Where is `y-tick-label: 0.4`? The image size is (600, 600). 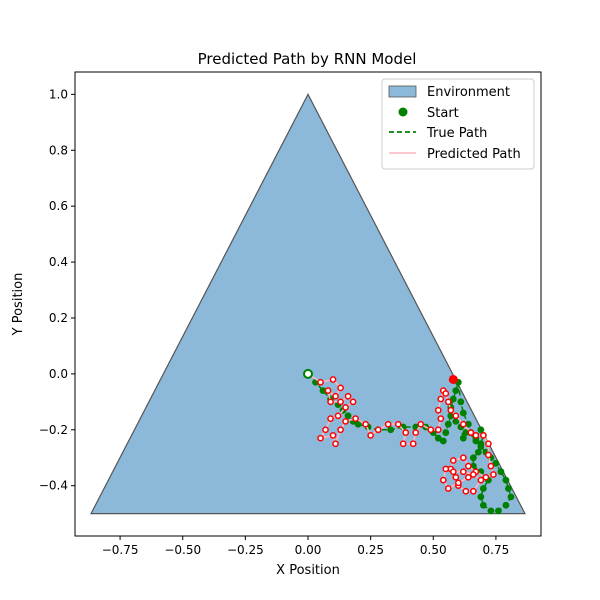 y-tick-label: 0.4 is located at coordinates (58, 262).